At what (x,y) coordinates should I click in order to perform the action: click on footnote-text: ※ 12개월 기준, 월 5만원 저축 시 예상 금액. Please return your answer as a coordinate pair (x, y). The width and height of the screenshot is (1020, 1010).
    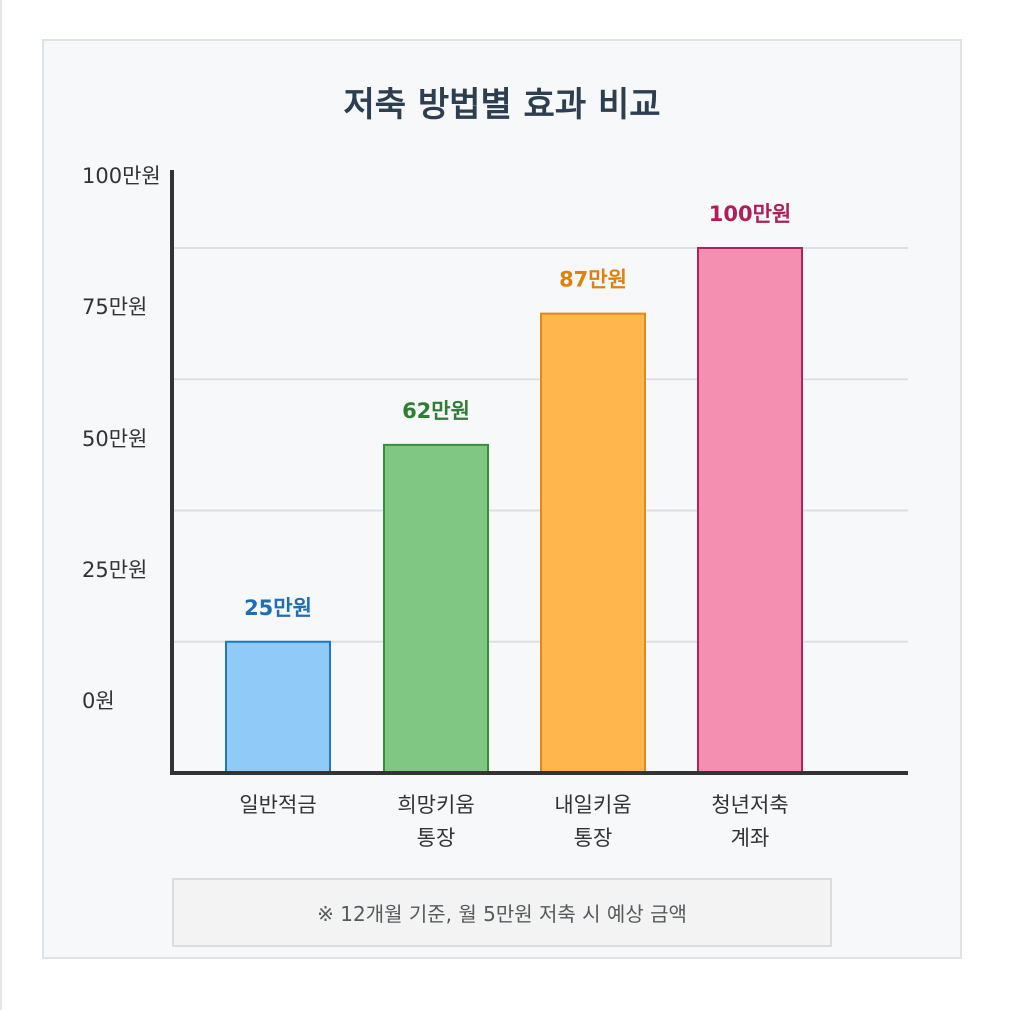
    Looking at the image, I should click on (502, 914).